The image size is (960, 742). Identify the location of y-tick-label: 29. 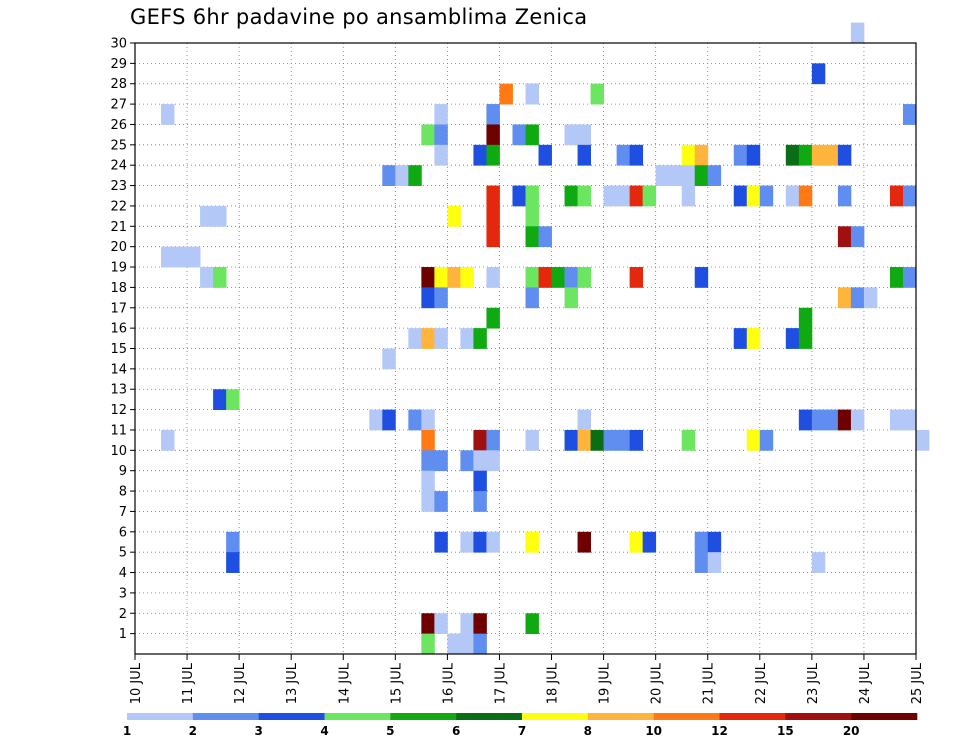
(118, 64).